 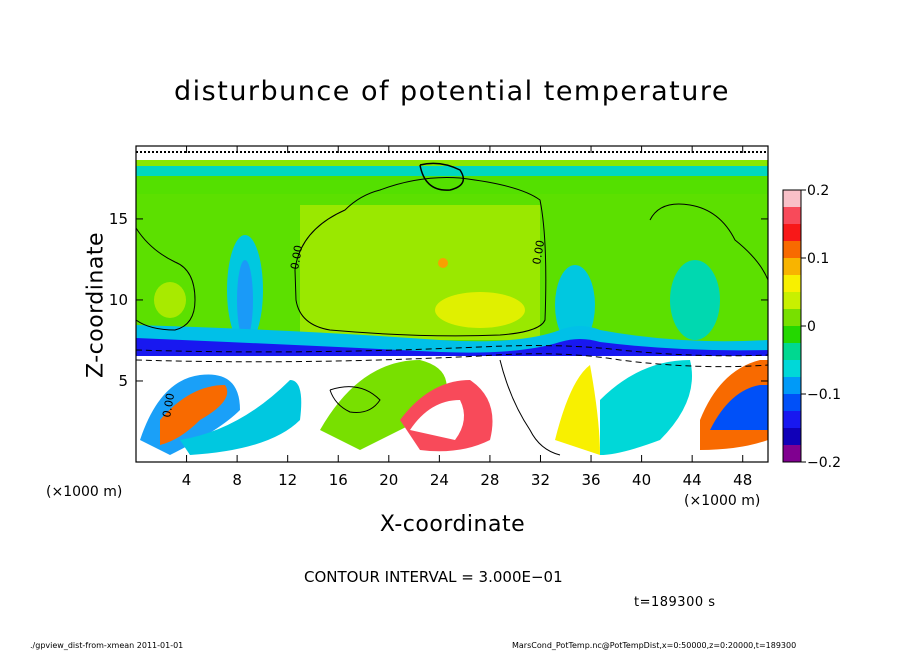 I want to click on x-tick-label: 32, so click(x=540, y=480).